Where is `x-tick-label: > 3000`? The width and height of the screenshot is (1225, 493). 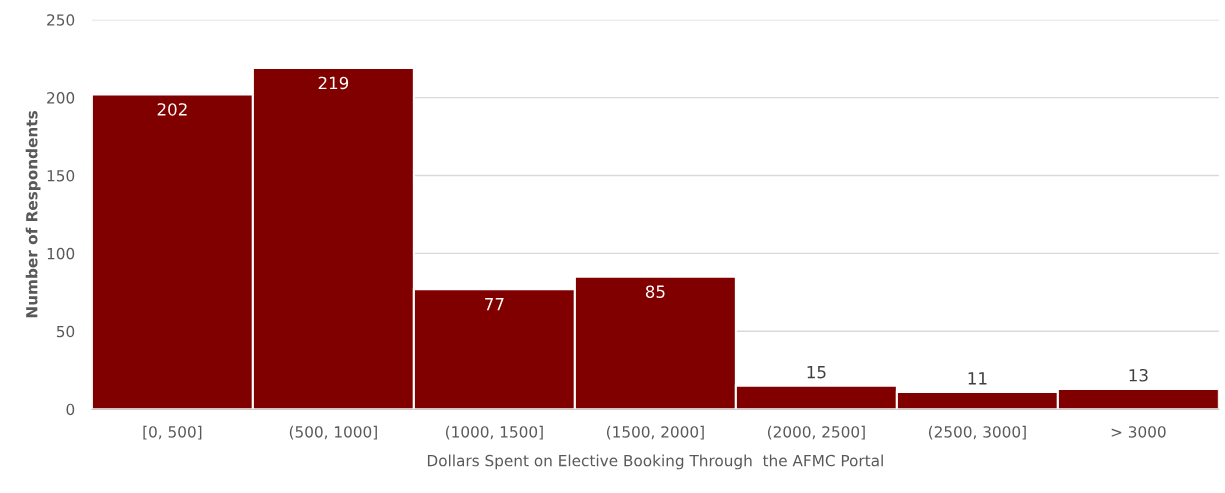
x-tick-label: > 3000 is located at coordinates (1138, 432).